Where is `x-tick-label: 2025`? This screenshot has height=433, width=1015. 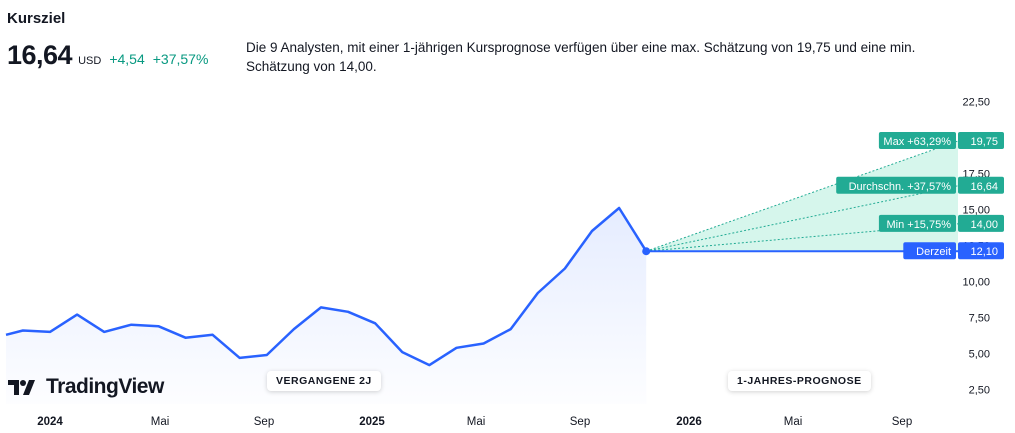 x-tick-label: 2025 is located at coordinates (372, 422).